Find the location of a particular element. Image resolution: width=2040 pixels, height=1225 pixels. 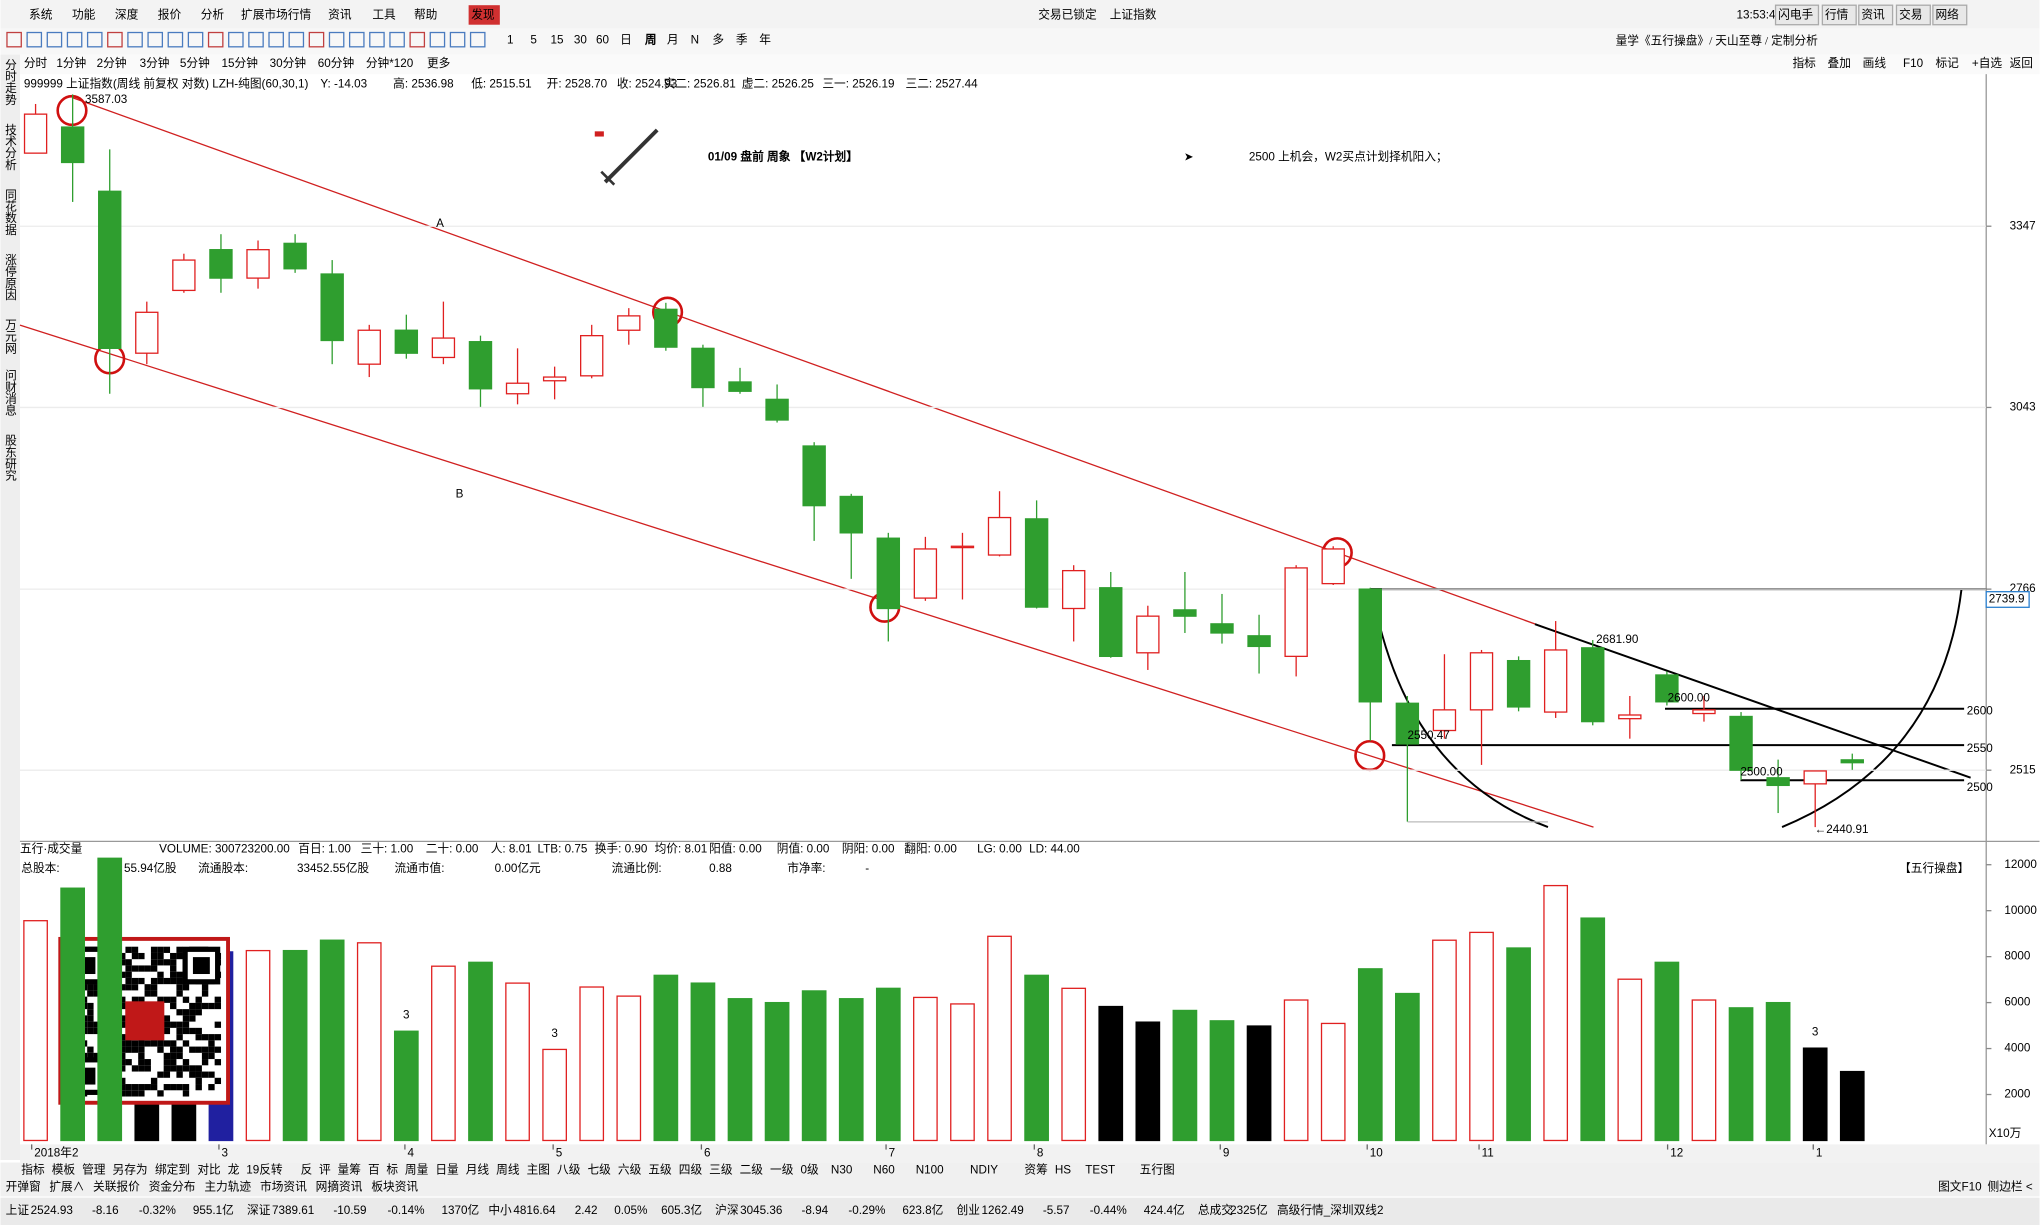

bottom-tab: 主图 is located at coordinates (538, 1169).